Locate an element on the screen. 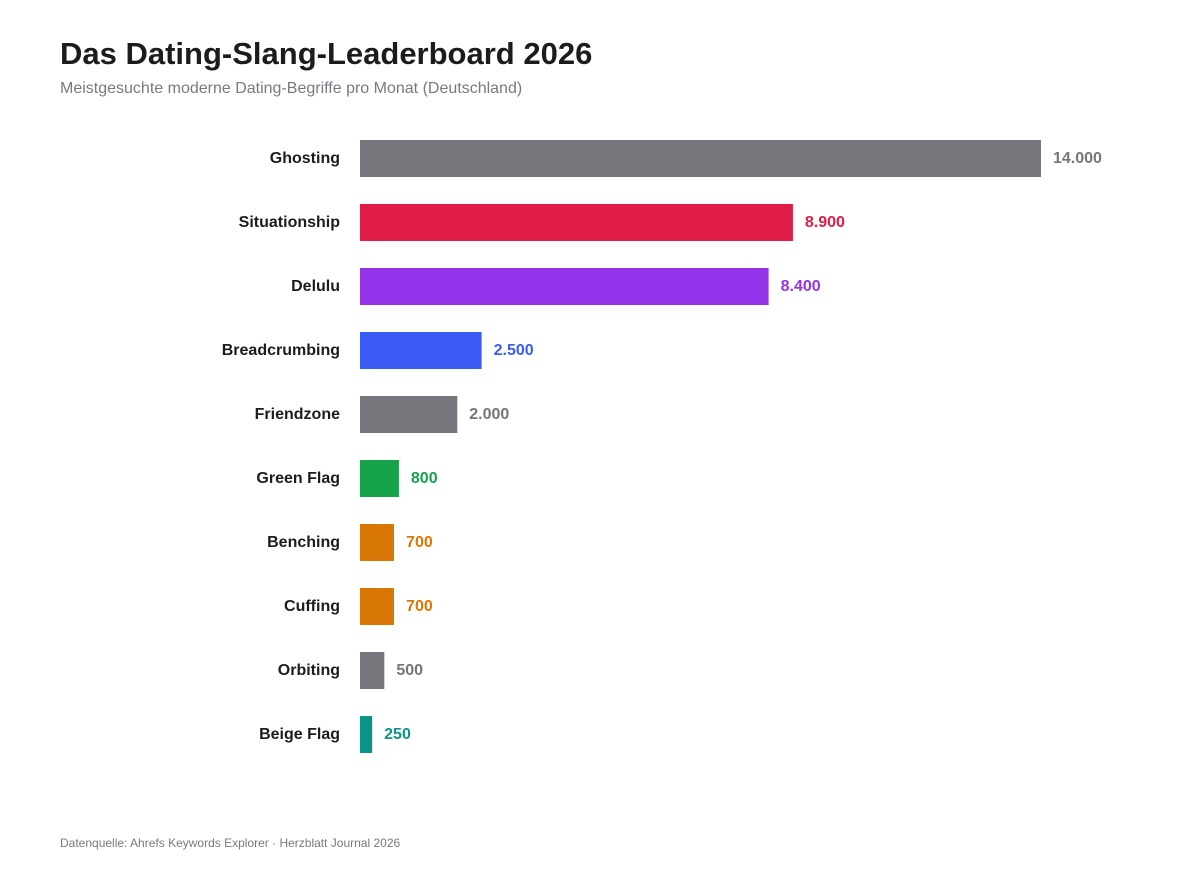 The image size is (1200, 870). bar-situationship is located at coordinates (576, 222).